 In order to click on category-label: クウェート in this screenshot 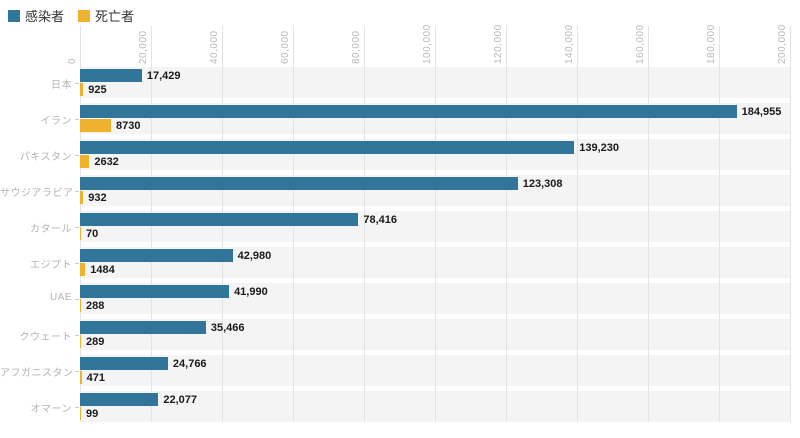, I will do `click(45, 337)`.